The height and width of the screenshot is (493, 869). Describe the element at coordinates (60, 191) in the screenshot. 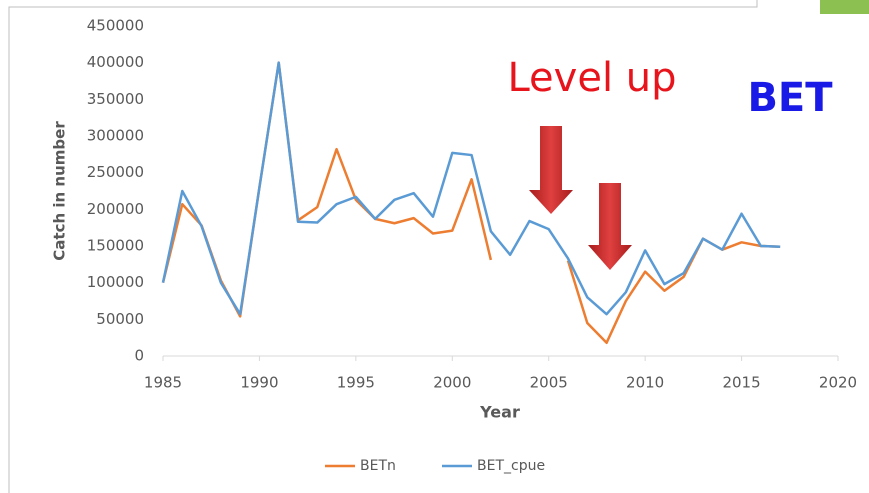

I see `y-axis-label: Catch in number` at that location.